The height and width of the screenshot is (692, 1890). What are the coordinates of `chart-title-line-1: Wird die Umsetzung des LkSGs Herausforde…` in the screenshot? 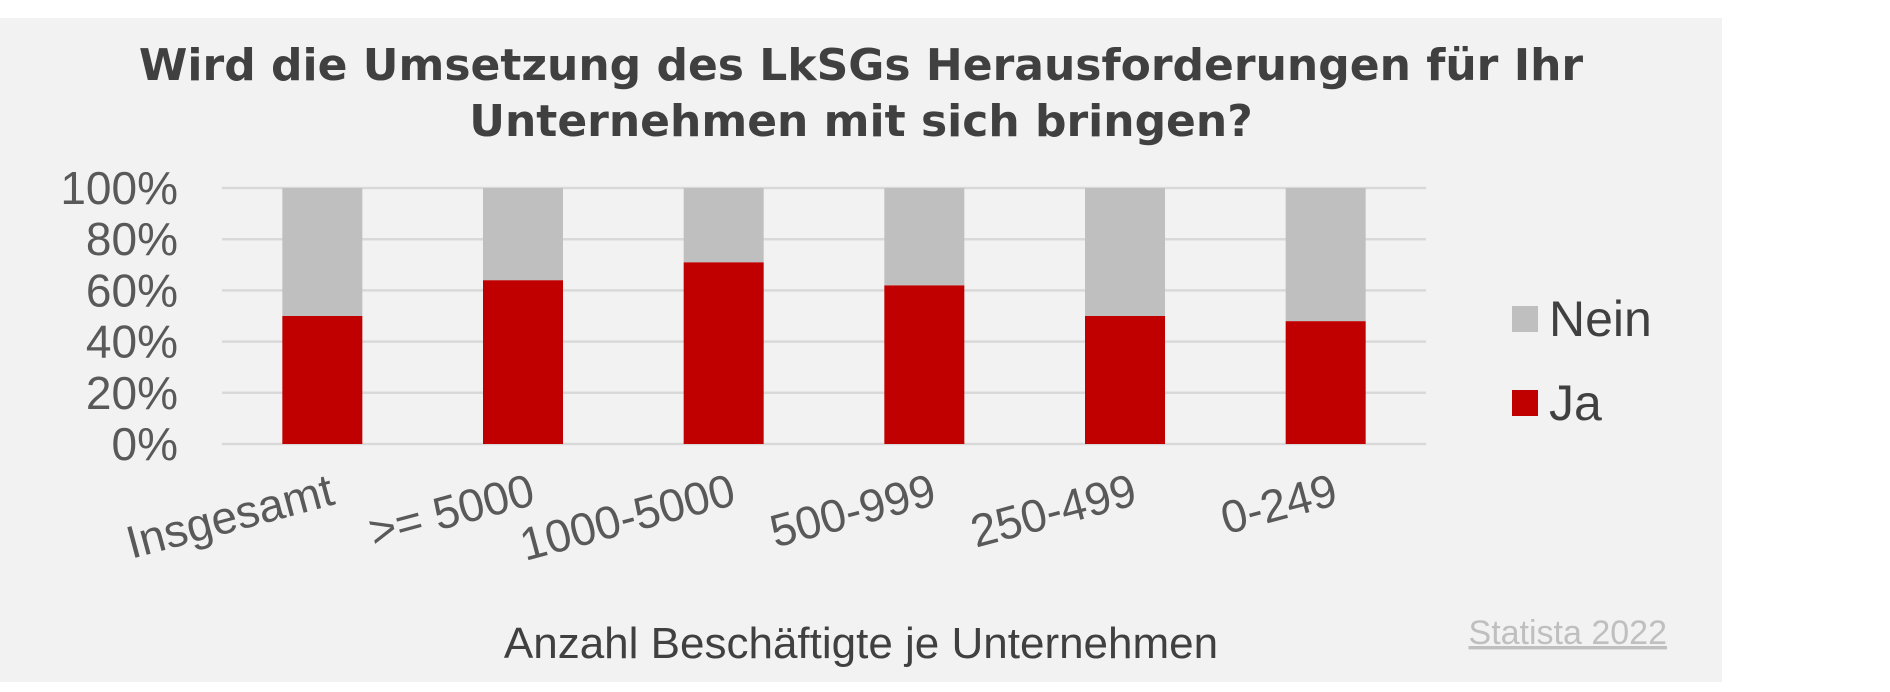 It's located at (861, 65).